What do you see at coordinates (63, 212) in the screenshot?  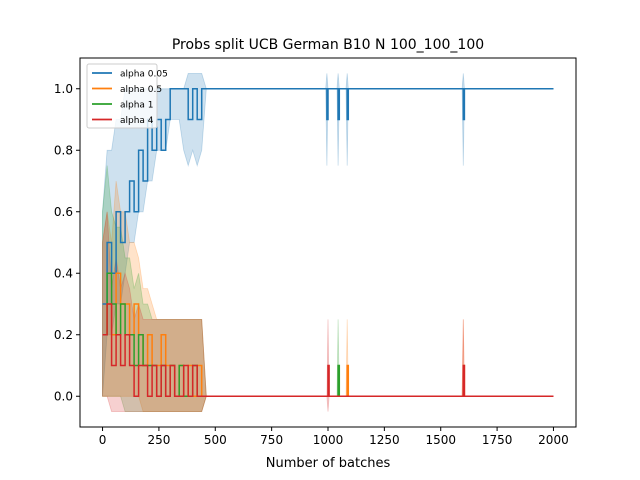 I see `y-tick-label: 0.6` at bounding box center [63, 212].